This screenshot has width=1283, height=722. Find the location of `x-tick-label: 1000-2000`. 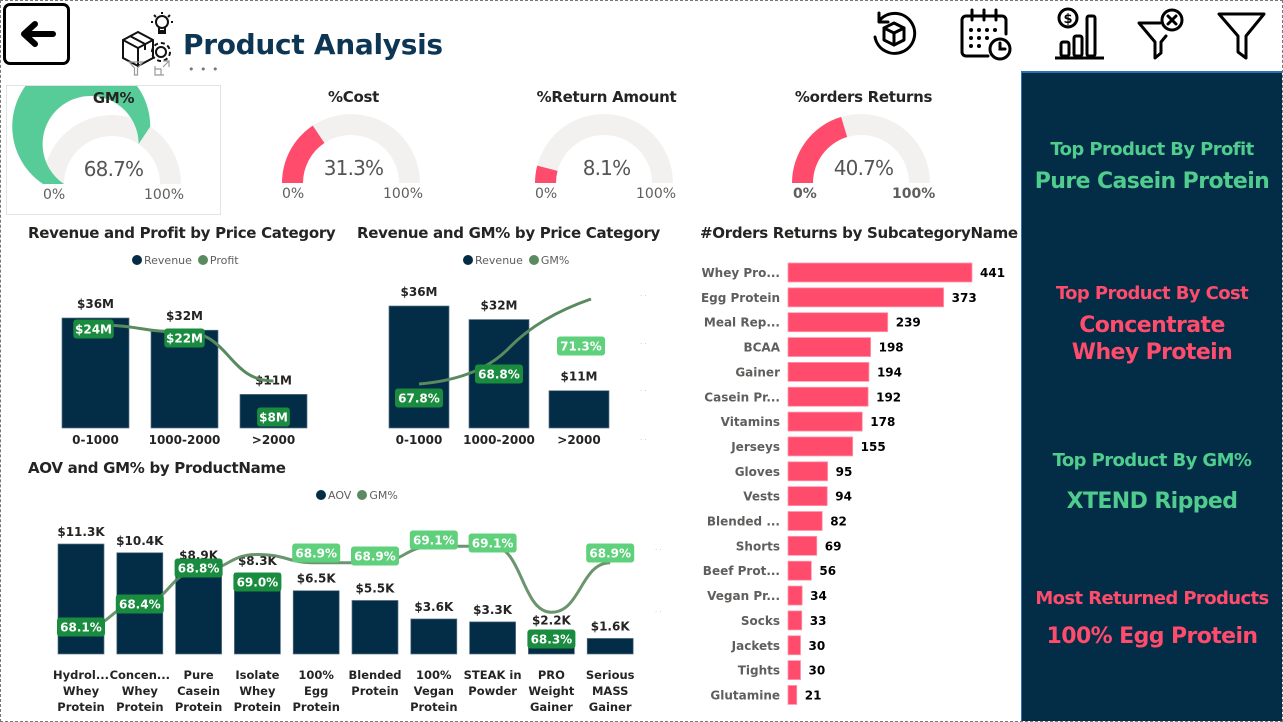

x-tick-label: 1000-2000 is located at coordinates (185, 440).